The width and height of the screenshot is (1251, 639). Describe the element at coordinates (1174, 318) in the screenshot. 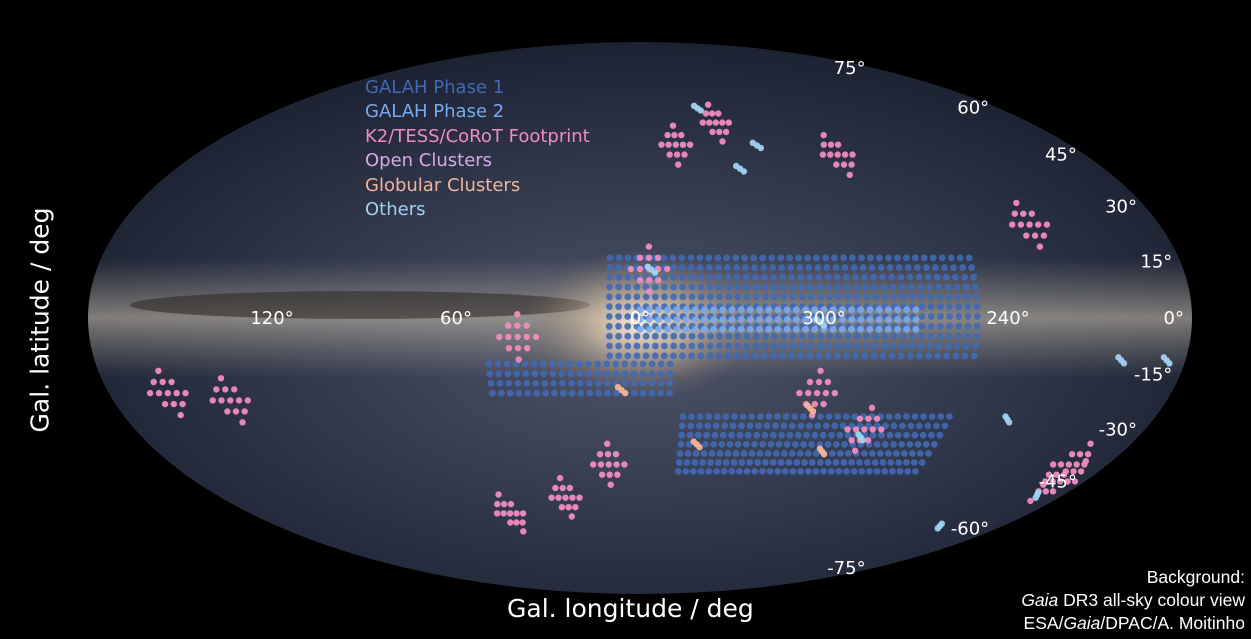

I see `tick-label: 0°` at that location.